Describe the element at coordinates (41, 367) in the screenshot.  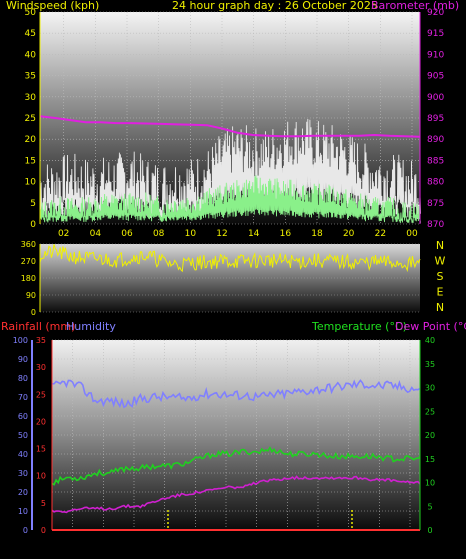
I see `rain-tick-label: 30` at that location.